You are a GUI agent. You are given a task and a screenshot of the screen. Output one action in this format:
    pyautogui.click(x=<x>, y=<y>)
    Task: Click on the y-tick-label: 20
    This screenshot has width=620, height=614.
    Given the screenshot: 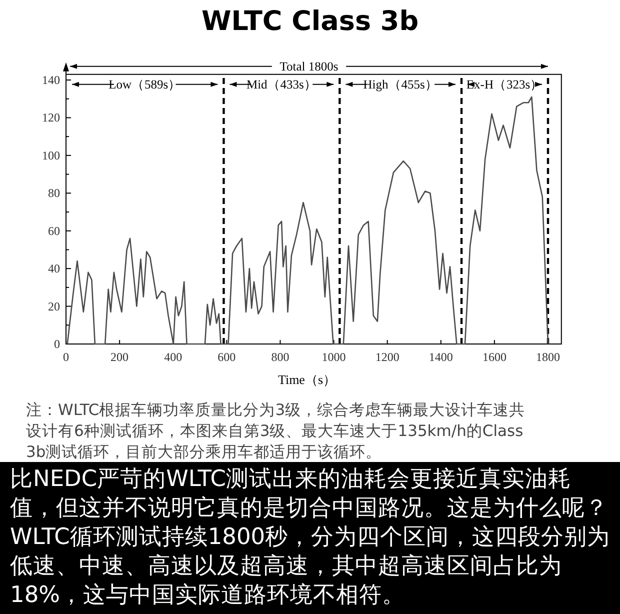 What is the action you would take?
    pyautogui.click(x=54, y=306)
    